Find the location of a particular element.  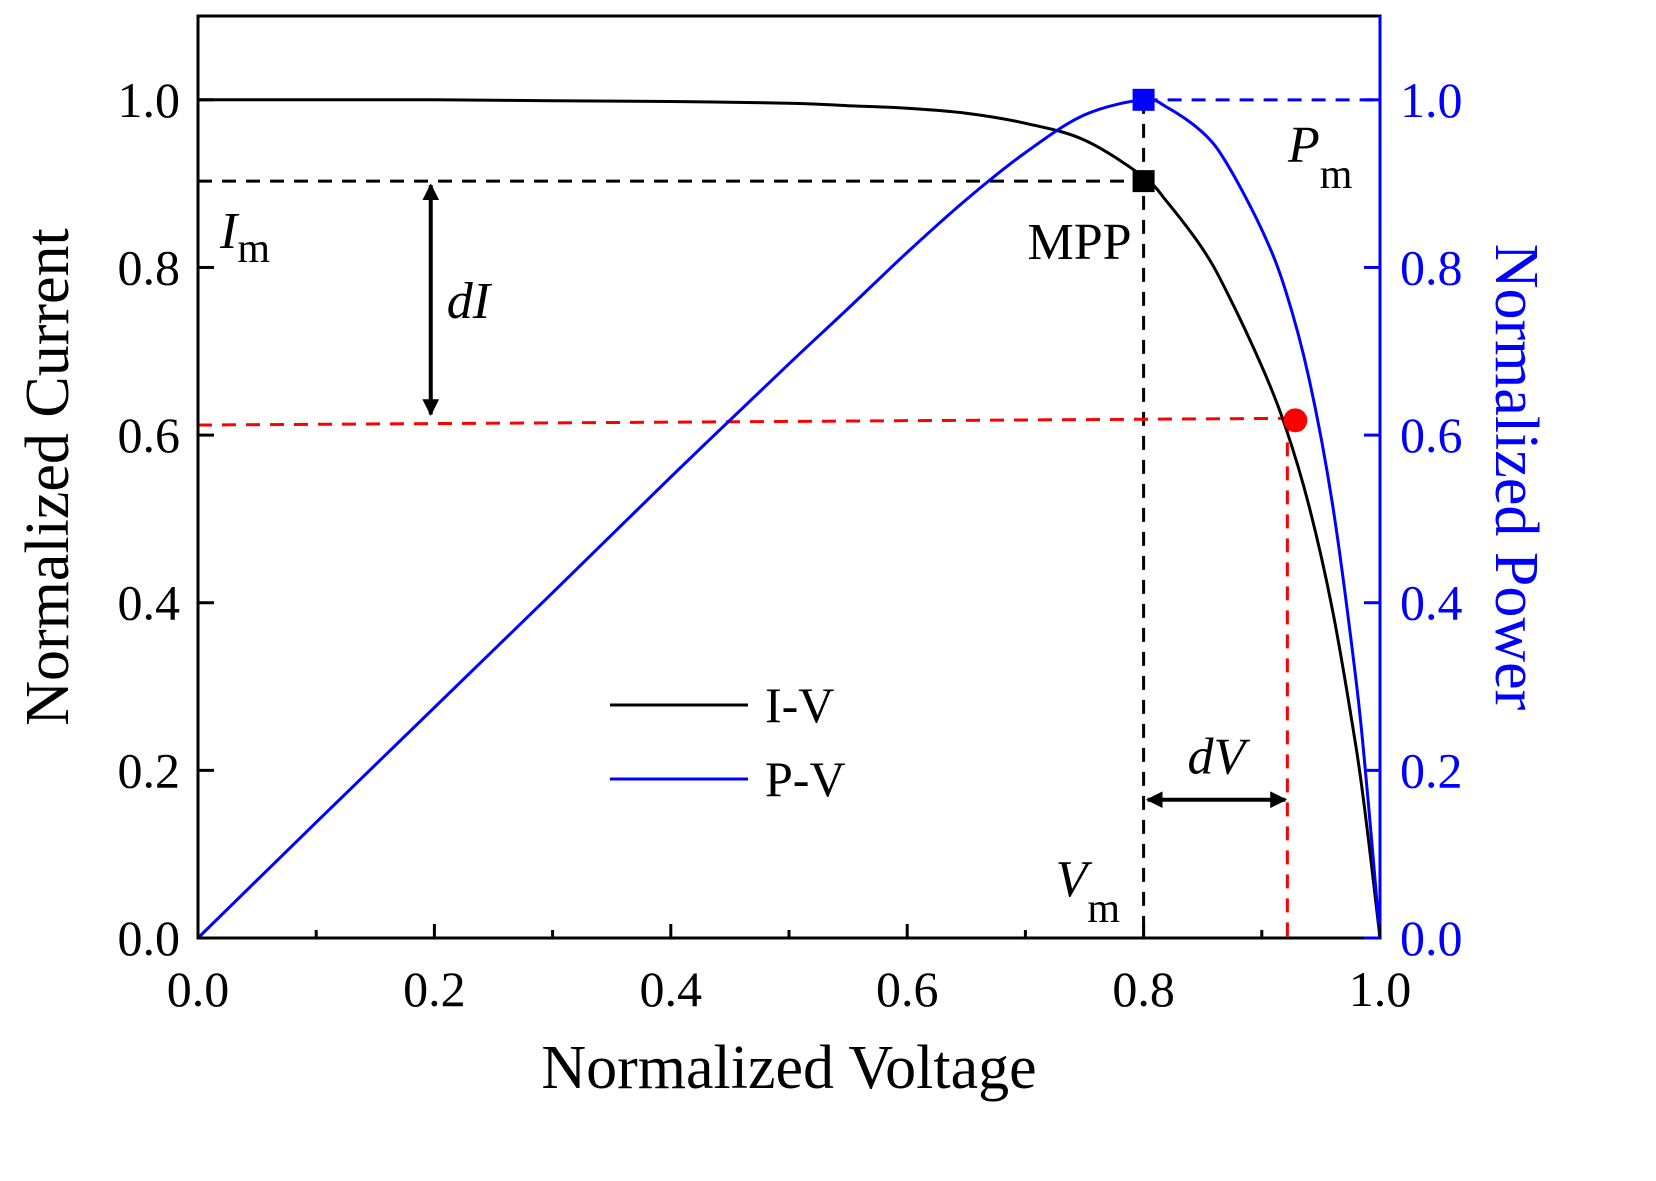

mpp-pv-marker is located at coordinates (1143, 99).